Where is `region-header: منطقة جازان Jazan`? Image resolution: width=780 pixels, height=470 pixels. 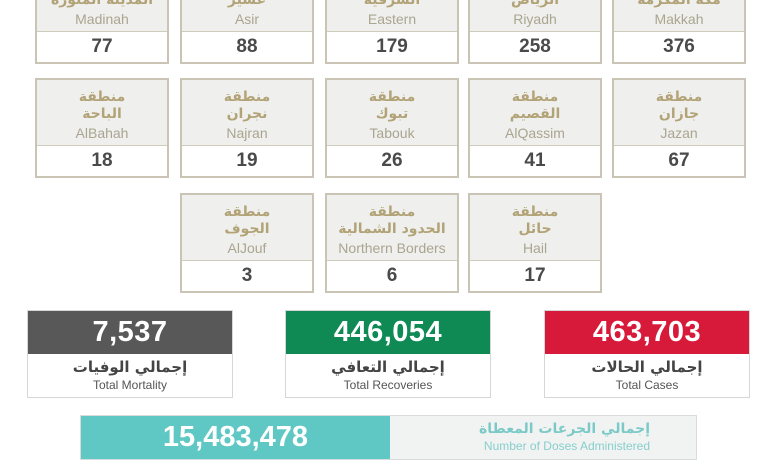 region-header: منطقة جازان Jazan is located at coordinates (679, 113).